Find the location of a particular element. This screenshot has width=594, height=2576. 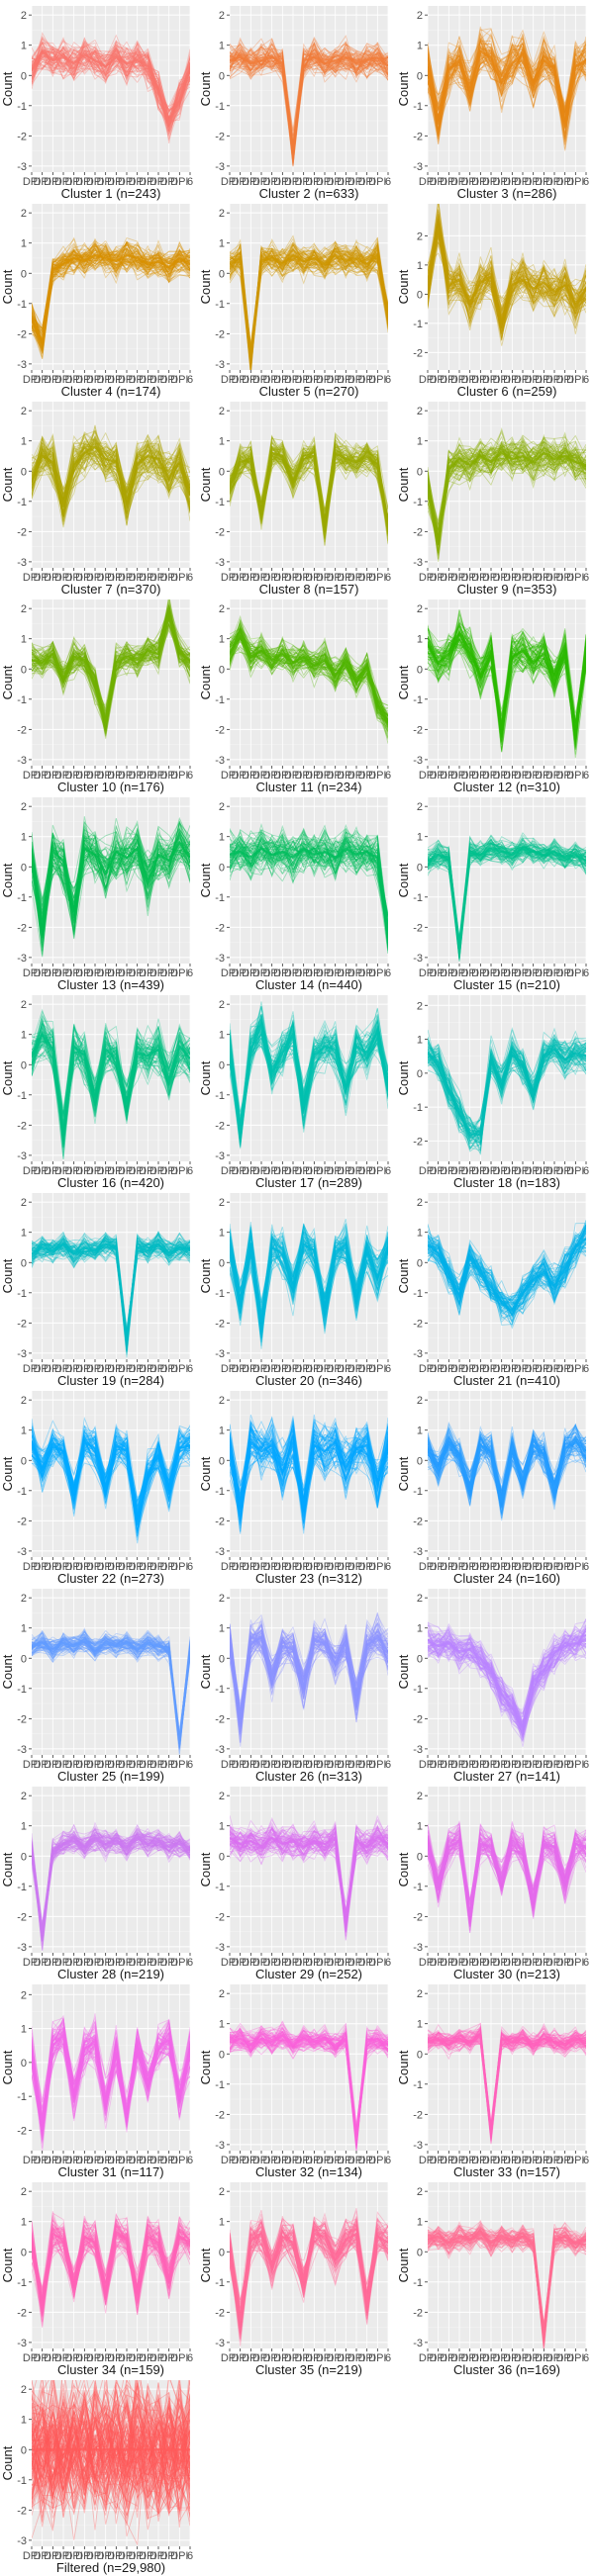

panel-title: Cluster 24 (n=160) is located at coordinates (507, 1578).